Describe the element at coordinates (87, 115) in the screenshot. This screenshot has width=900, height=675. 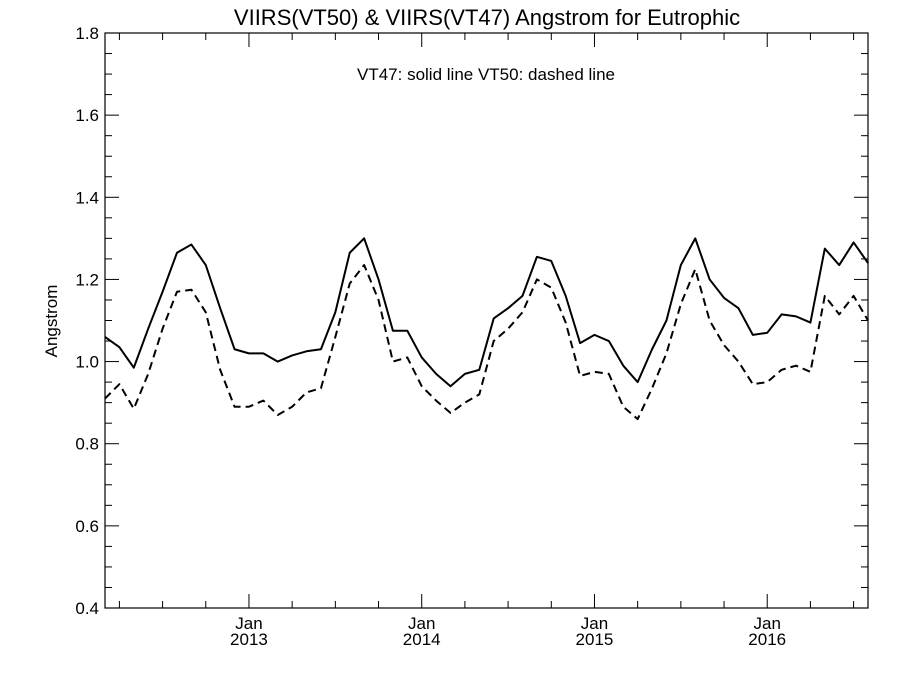
I see `y-tick-label: 1.6` at that location.